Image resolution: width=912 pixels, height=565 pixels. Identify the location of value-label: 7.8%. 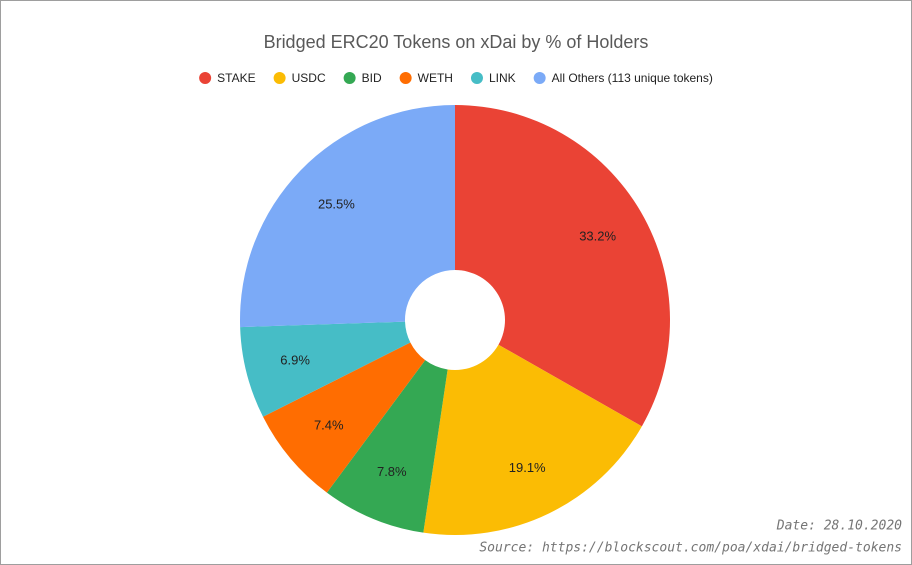
(392, 471).